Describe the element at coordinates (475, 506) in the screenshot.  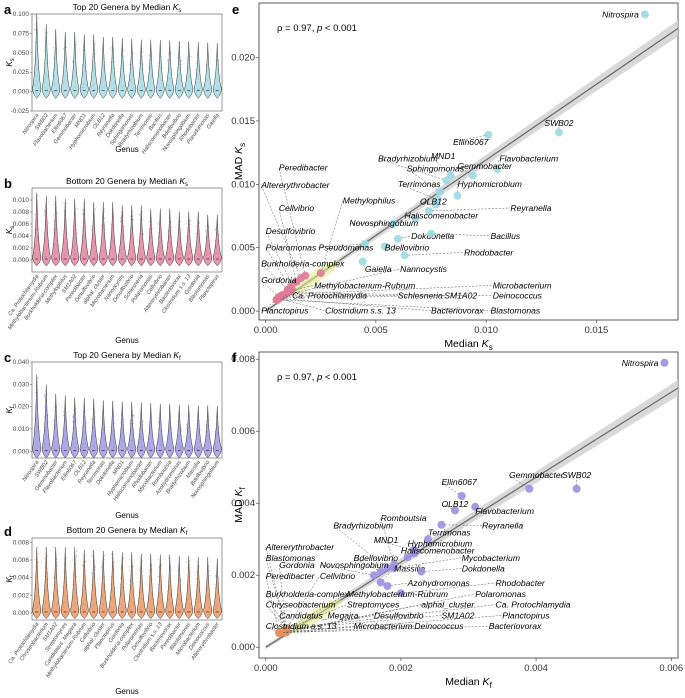
I see `point-flavobacterium` at that location.